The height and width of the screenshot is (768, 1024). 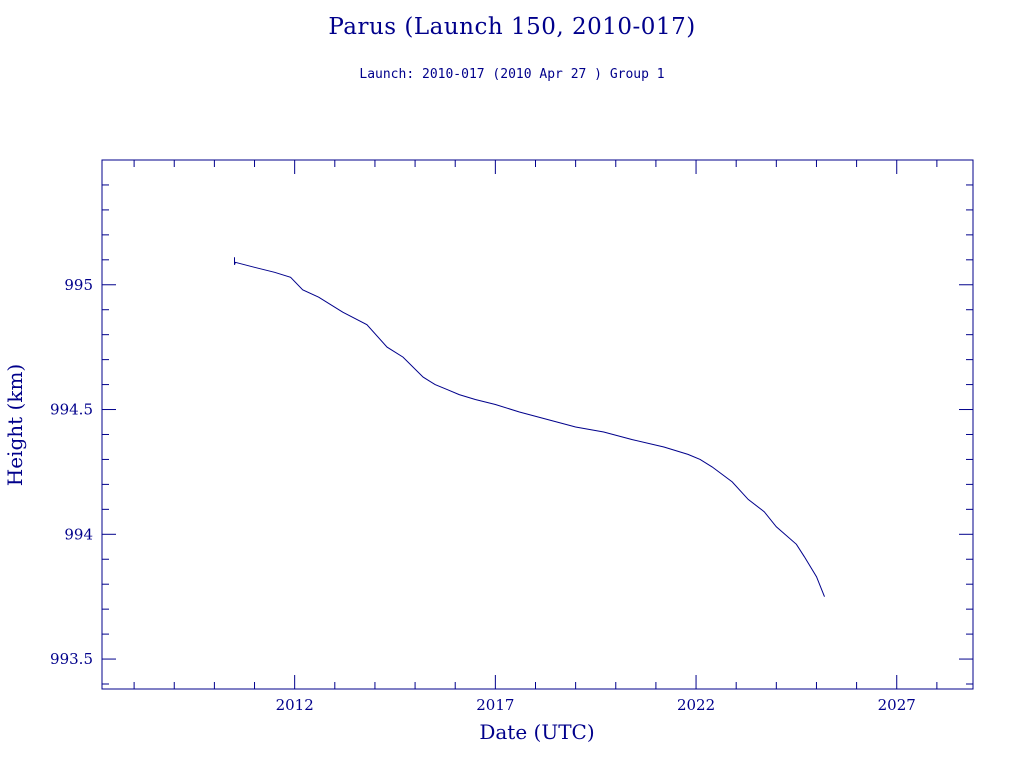 I want to click on x-tick-label: 2017, so click(x=495, y=705).